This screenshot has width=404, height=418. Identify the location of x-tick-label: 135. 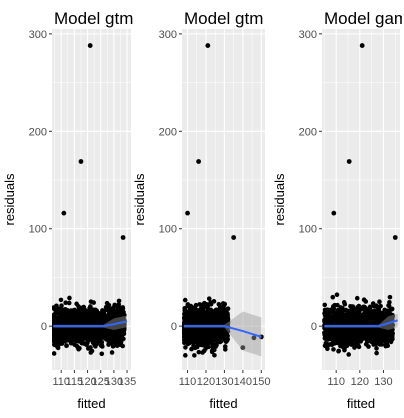
(127, 382).